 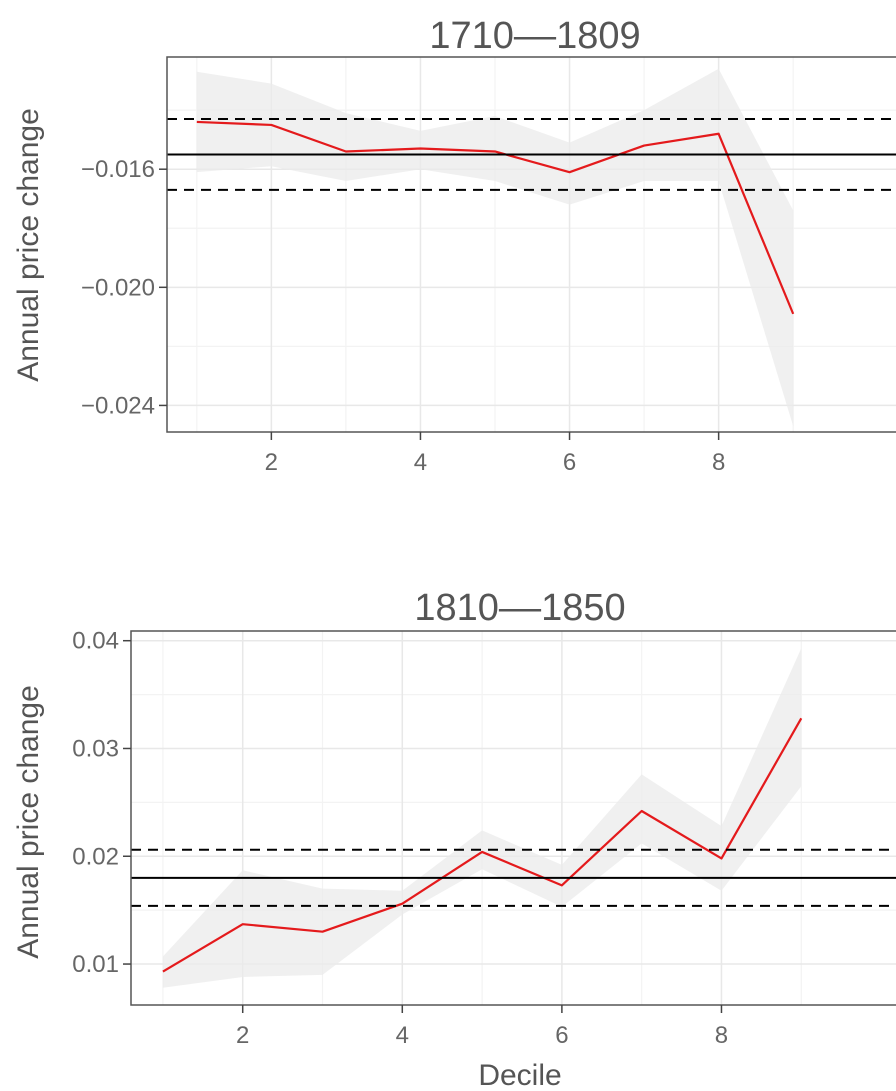 I want to click on y-tick-label: 0.03, so click(x=95, y=748).